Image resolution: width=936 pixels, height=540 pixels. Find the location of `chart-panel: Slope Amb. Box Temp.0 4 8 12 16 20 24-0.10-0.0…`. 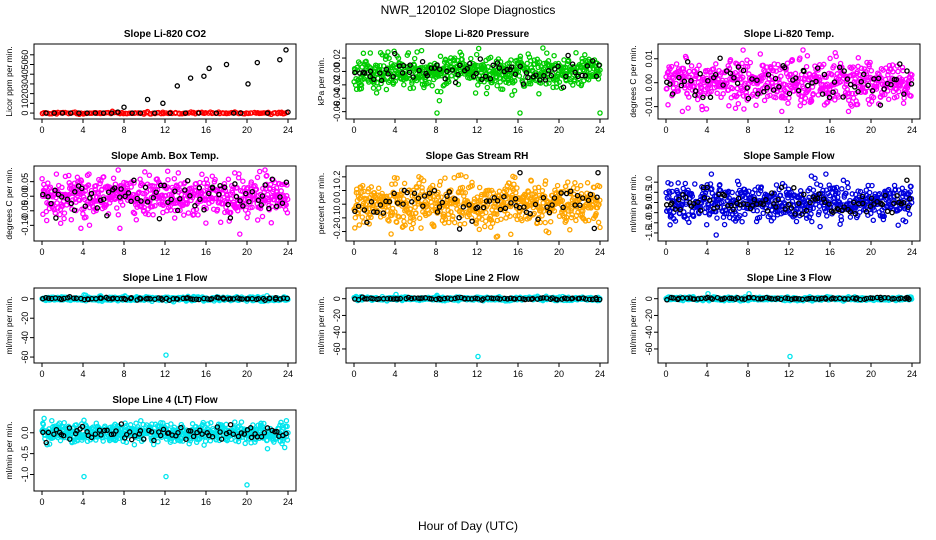

chart-panel: Slope Amb. Box Temp.0 4 8 12 16 20 24-0.10-0.0… is located at coordinates (150, 204).